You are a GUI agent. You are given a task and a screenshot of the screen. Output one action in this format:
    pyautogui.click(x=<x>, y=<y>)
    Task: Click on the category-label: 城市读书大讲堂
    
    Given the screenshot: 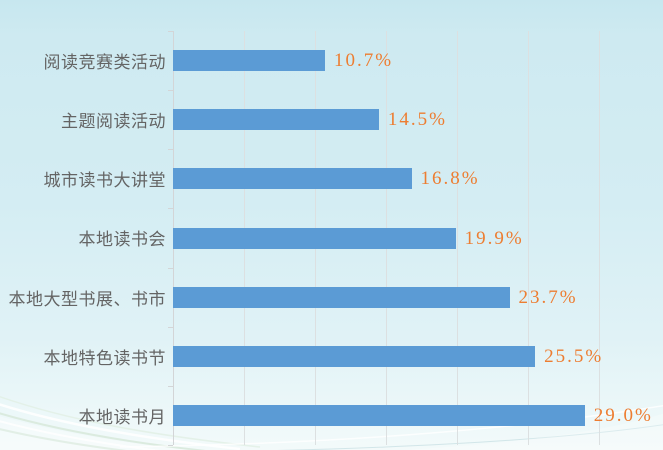 What is the action you would take?
    pyautogui.click(x=104, y=181)
    